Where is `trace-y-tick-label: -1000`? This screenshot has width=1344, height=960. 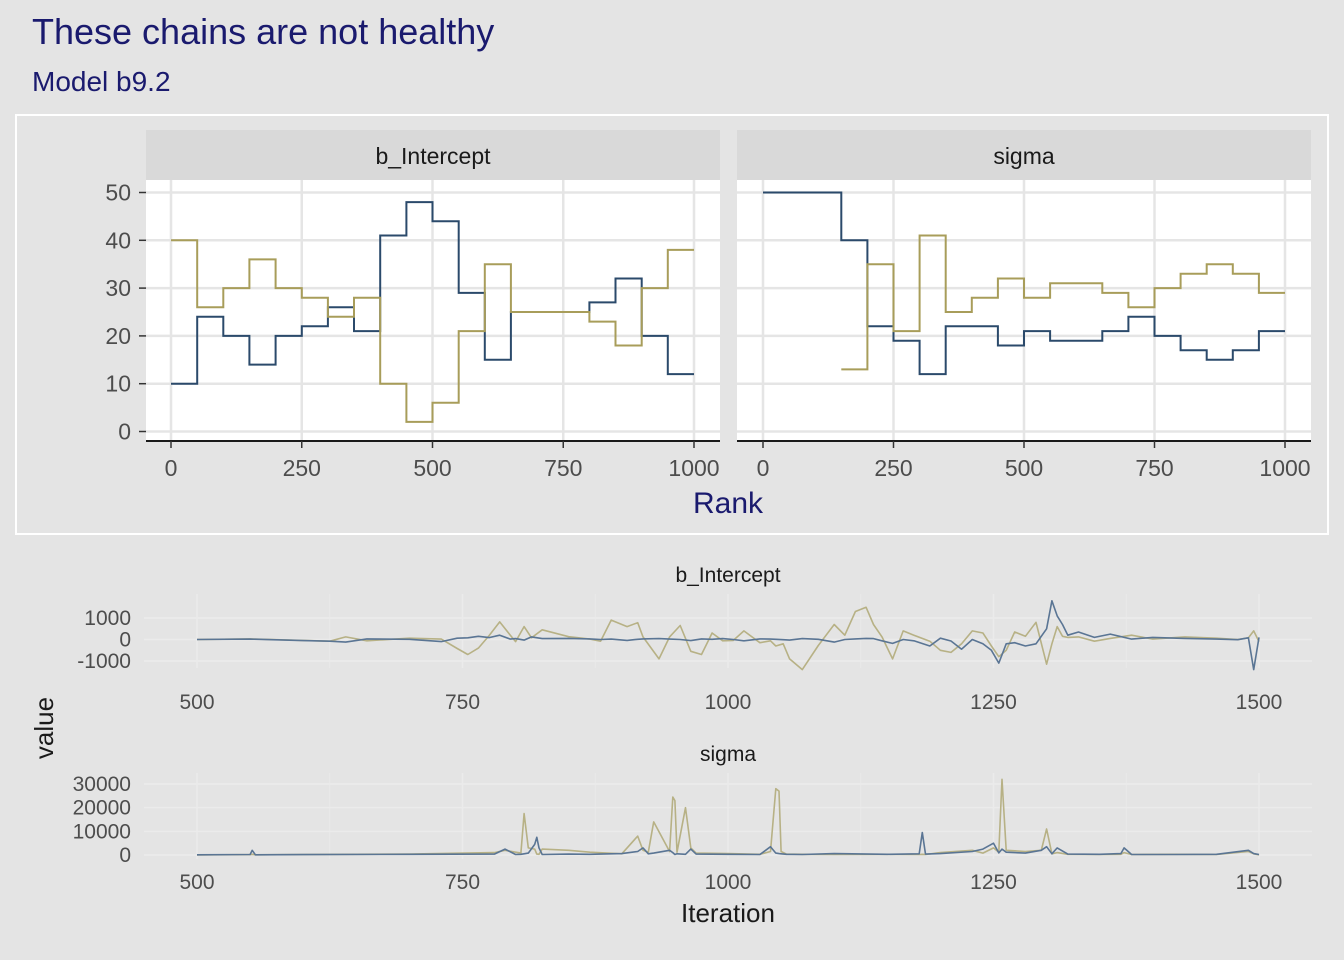
trace-y-tick-label: -1000 is located at coordinates (104, 661).